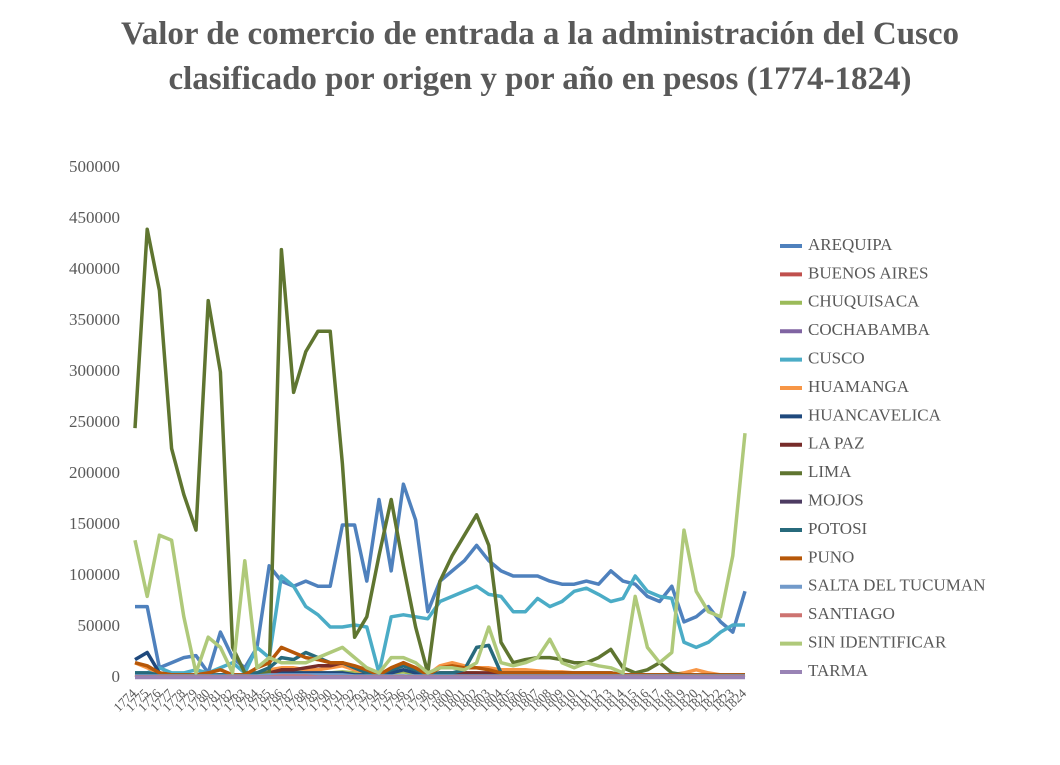  I want to click on legend-label: SALTA DEL TUCUMAN, so click(896, 585).